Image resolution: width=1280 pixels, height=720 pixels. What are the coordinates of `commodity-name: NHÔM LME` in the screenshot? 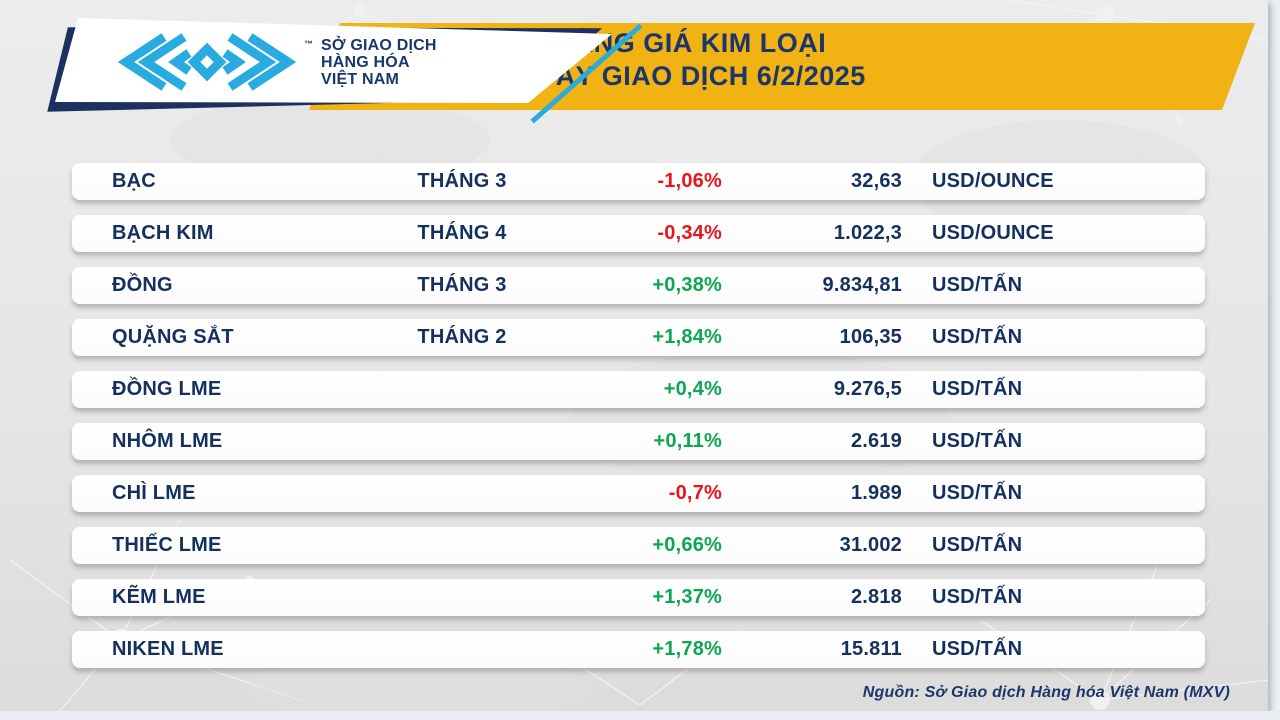 It's located at (167, 441).